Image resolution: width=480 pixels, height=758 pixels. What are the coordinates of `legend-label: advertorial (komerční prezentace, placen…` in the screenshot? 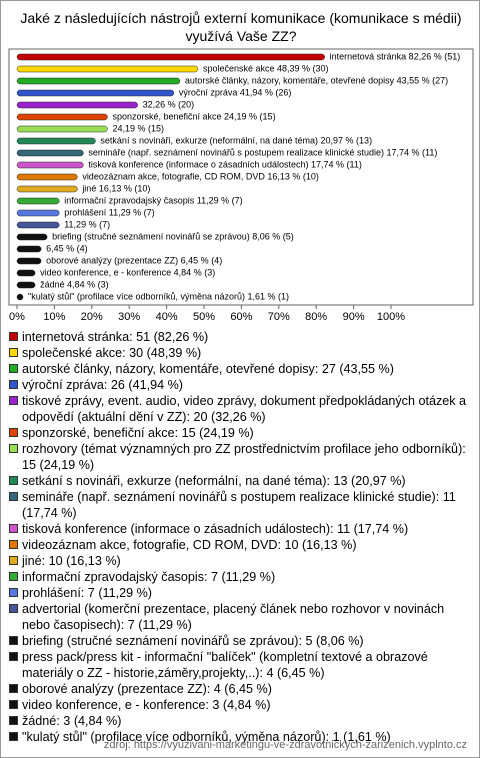 It's located at (233, 617).